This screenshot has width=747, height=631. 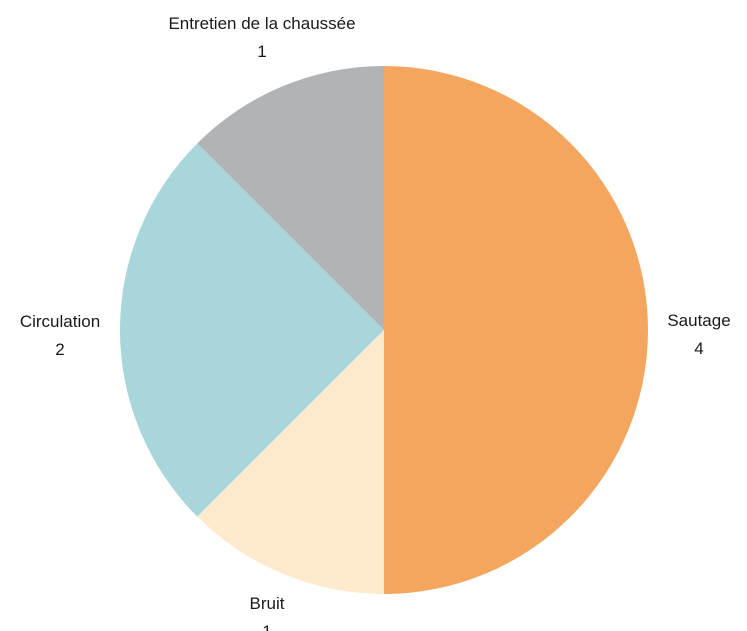 I want to click on slice-label-name: Entretien de la chaussée, so click(x=261, y=23).